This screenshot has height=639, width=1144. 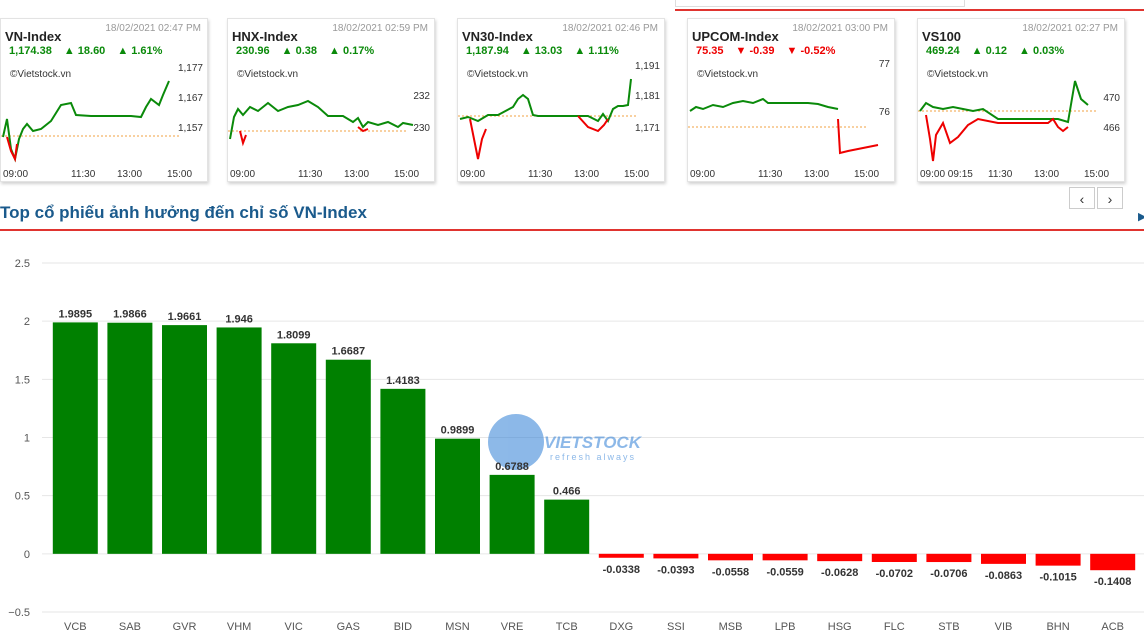 I want to click on data-label: 0.6788, so click(x=512, y=467).